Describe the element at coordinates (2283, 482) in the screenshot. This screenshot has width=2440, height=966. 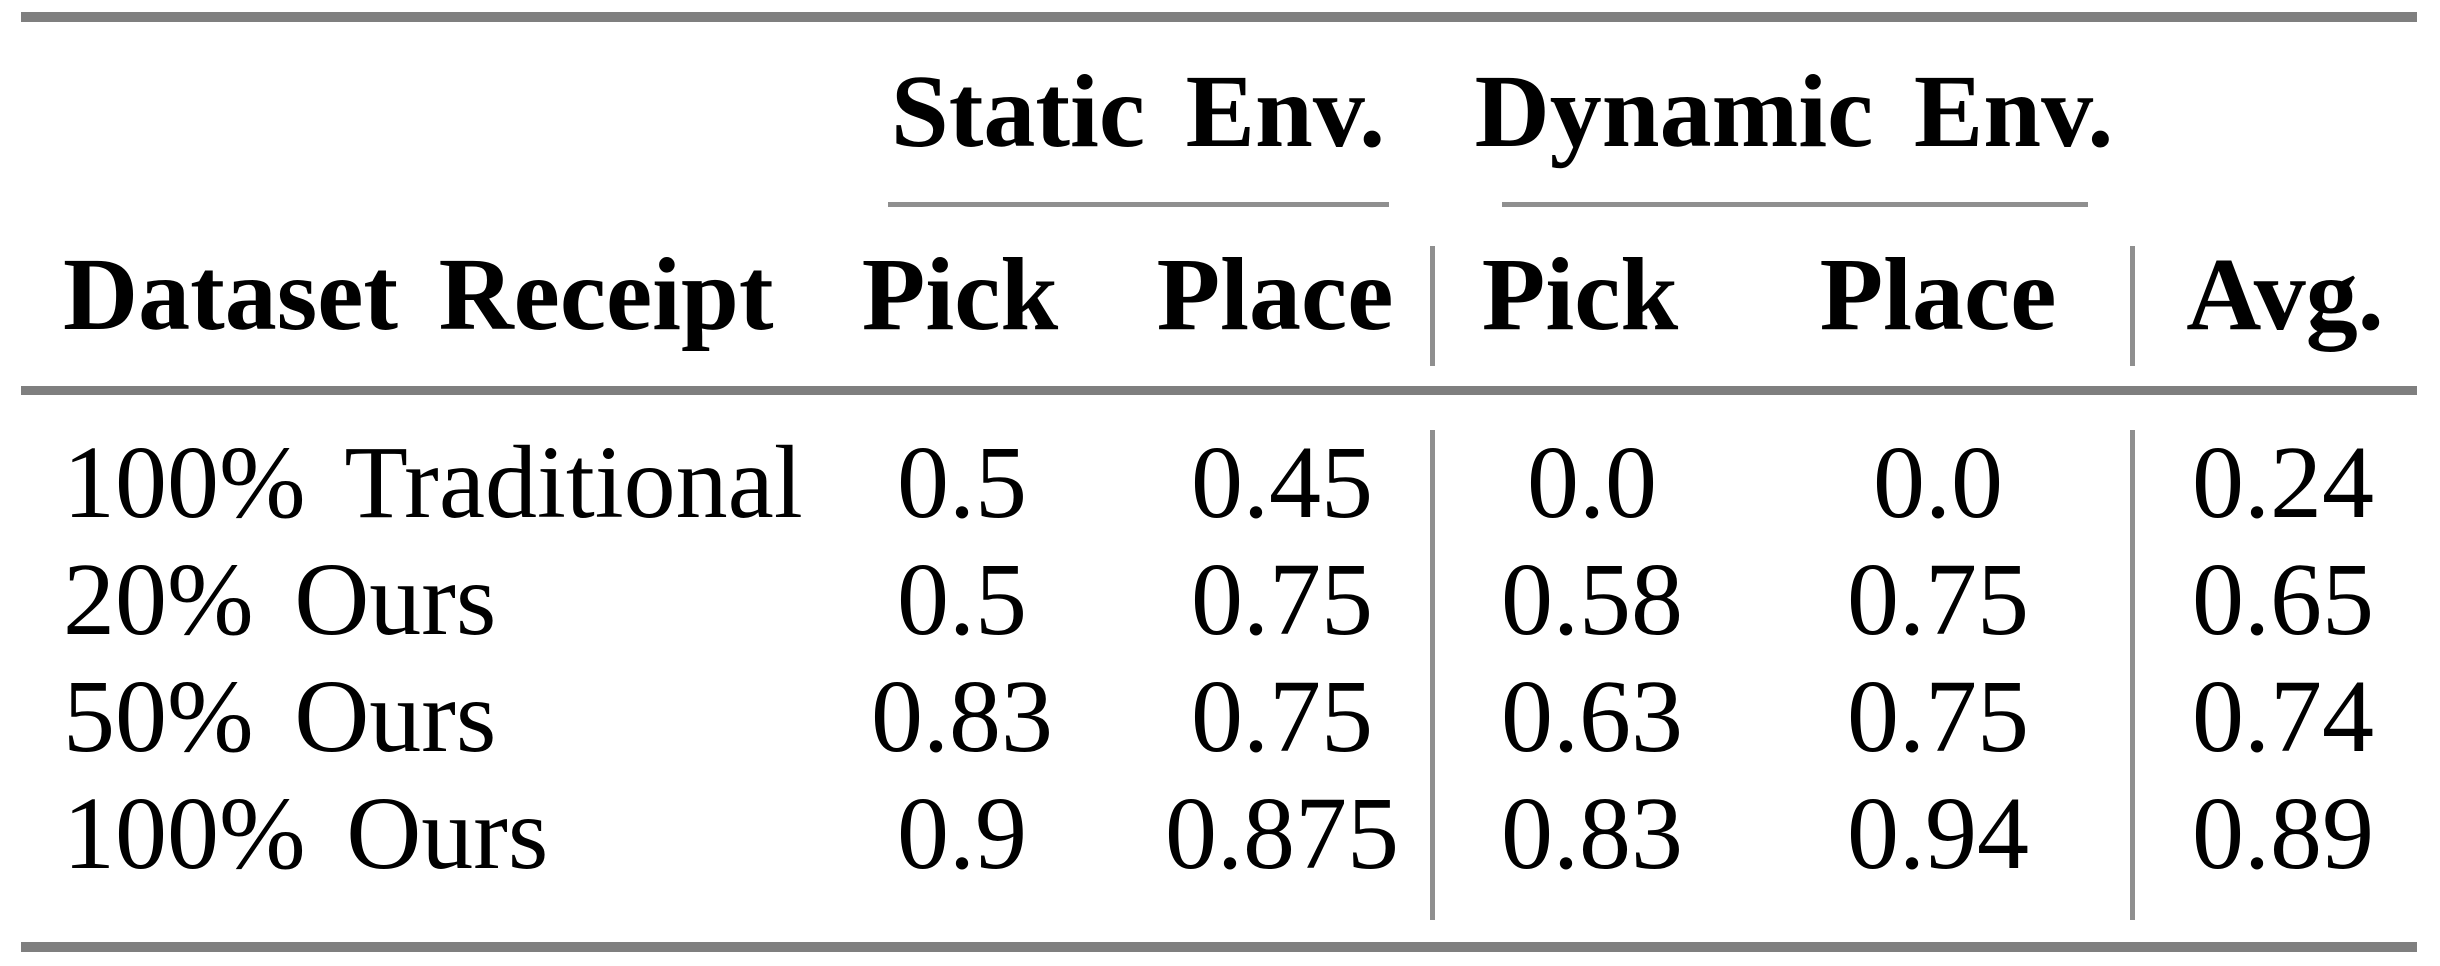
I see `cell-avg: 0.24` at that location.